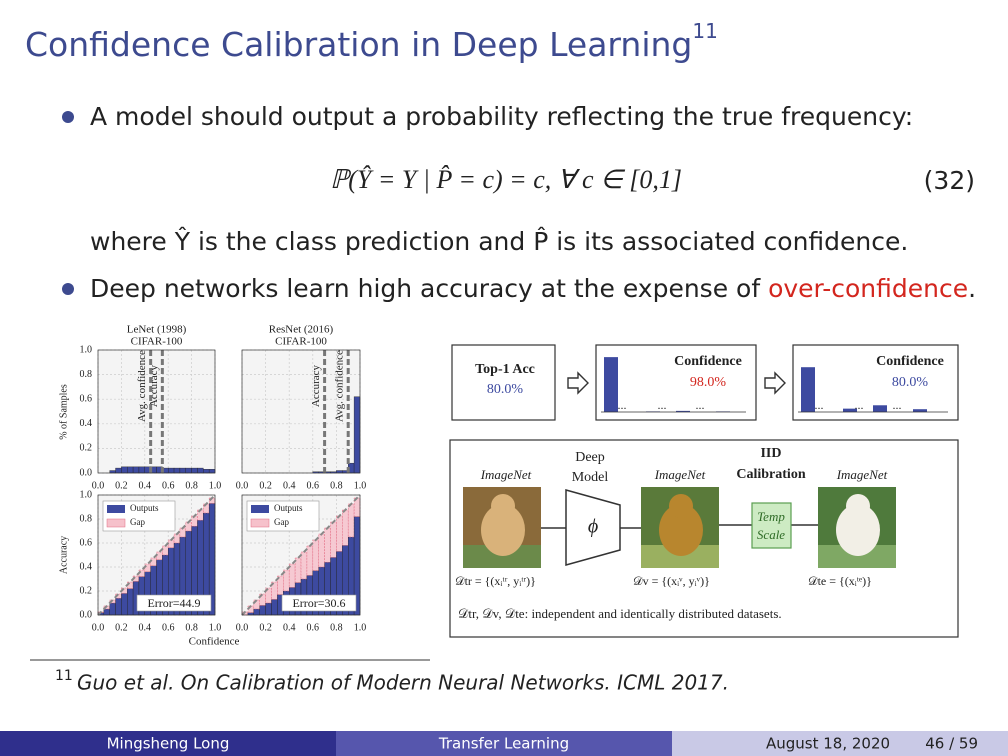 The width and height of the screenshot is (1008, 756). I want to click on temp-scale-label: Temp, so click(771, 516).